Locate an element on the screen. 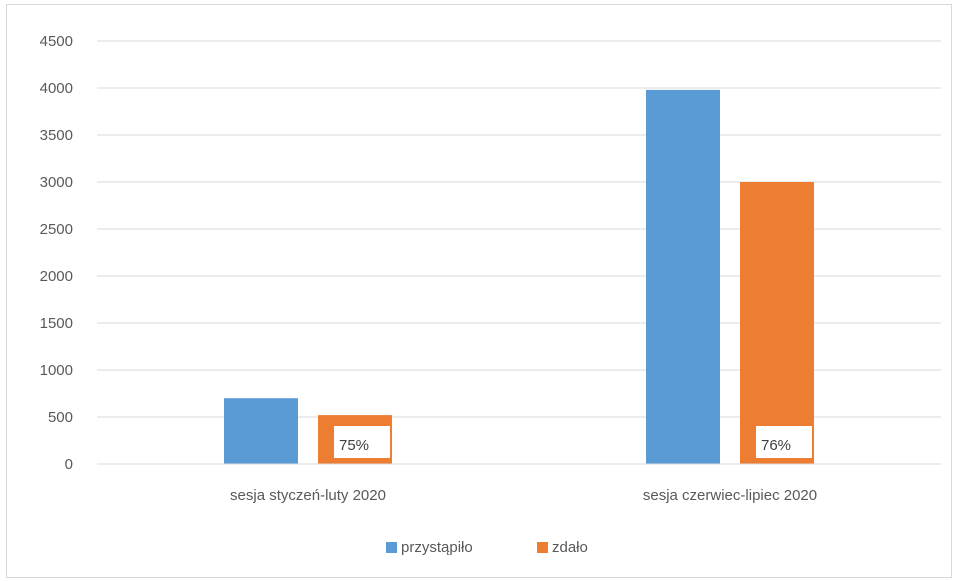  legend-label: przystąpiło is located at coordinates (437, 547).